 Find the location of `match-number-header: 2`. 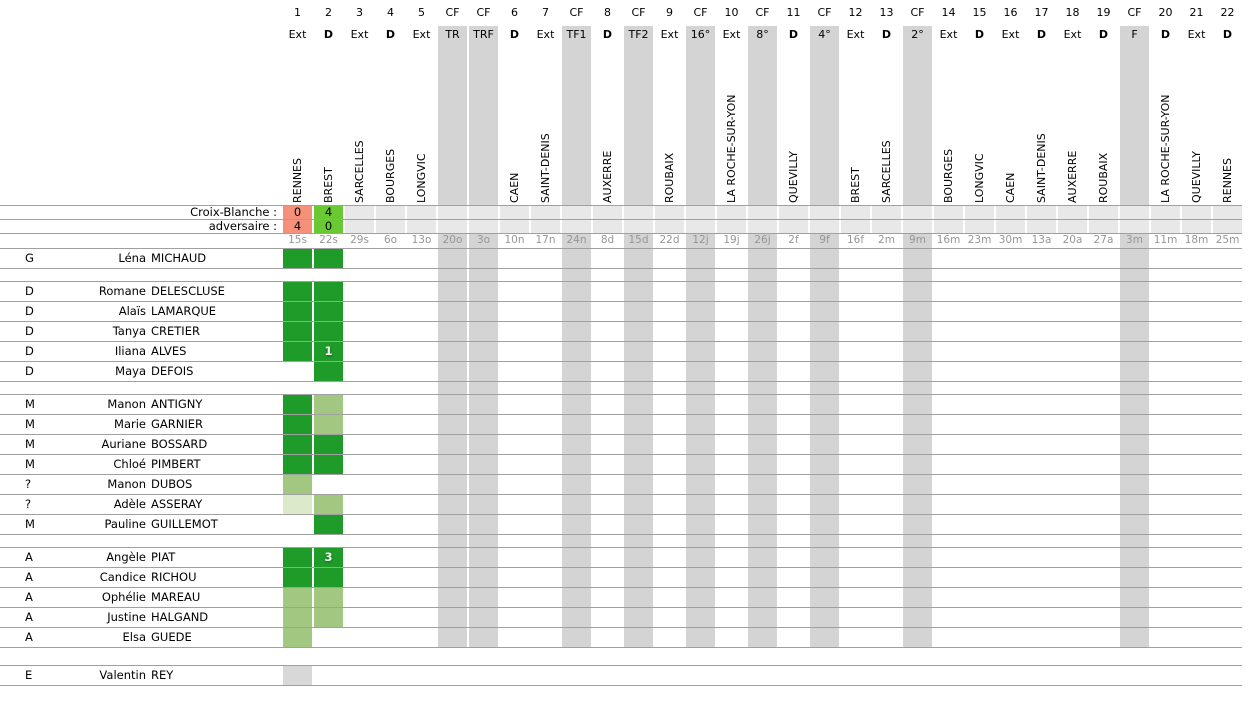

match-number-header: 2 is located at coordinates (328, 12).